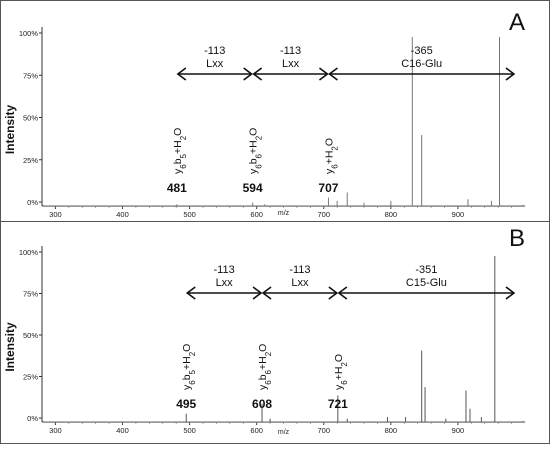 The image size is (550, 449). What do you see at coordinates (421, 64) in the screenshot?
I see `loss-residue-label: C16-Glu` at bounding box center [421, 64].